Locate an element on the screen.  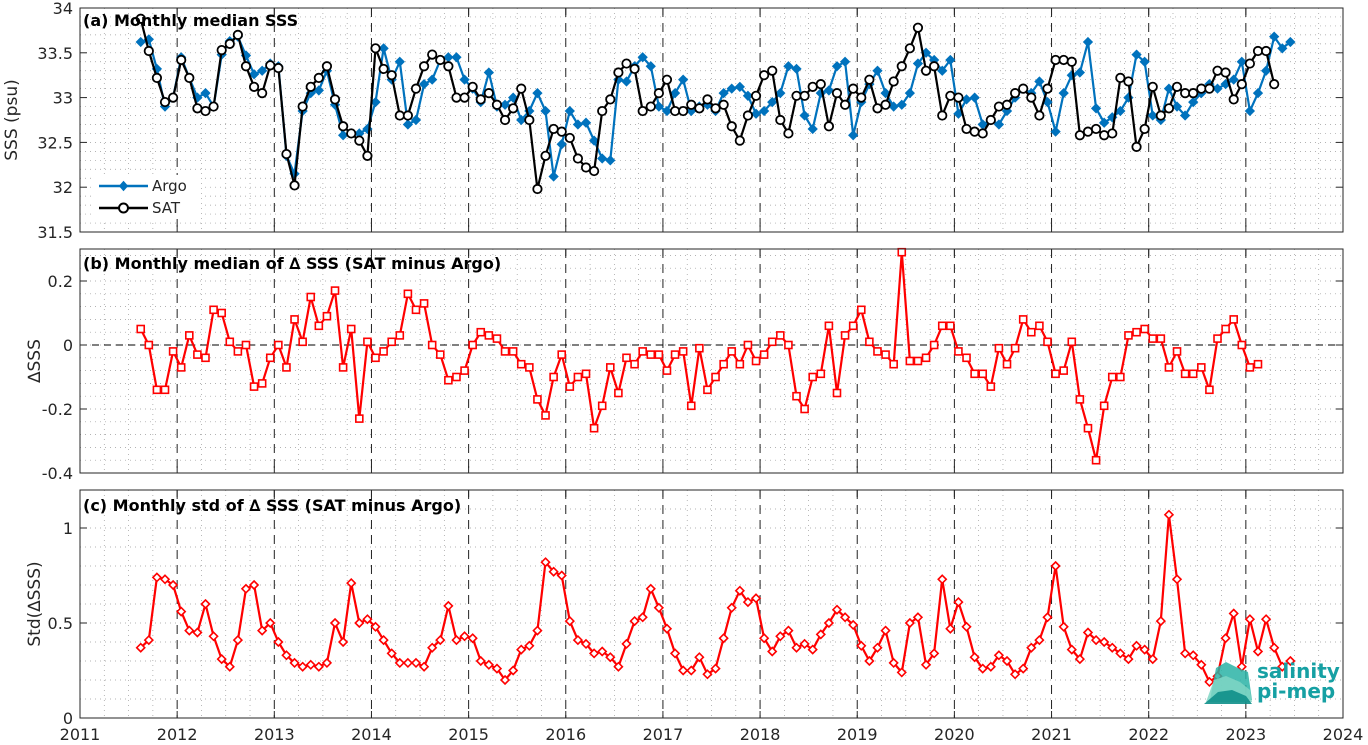
x-tick-label: 2017 is located at coordinates (663, 734).